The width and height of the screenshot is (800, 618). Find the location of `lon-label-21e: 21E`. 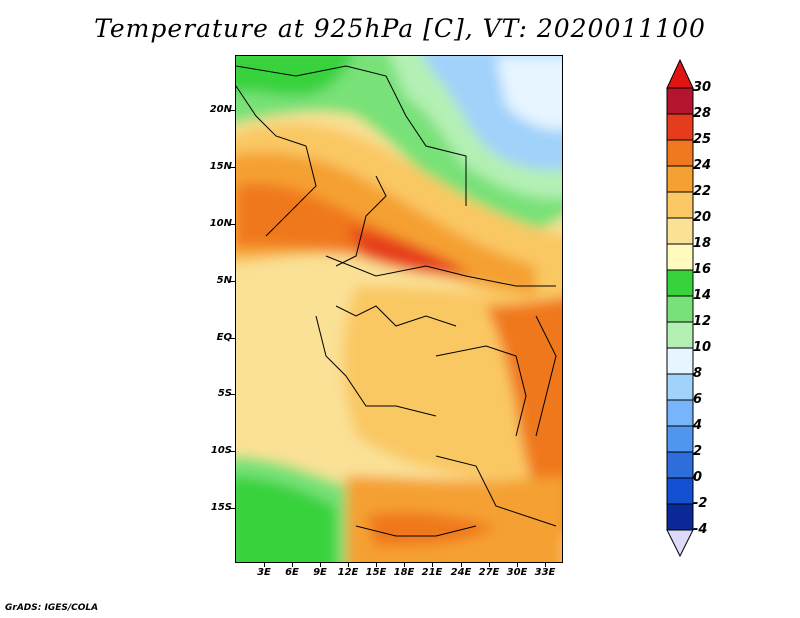

lon-label-21e: 21E is located at coordinates (432, 572).